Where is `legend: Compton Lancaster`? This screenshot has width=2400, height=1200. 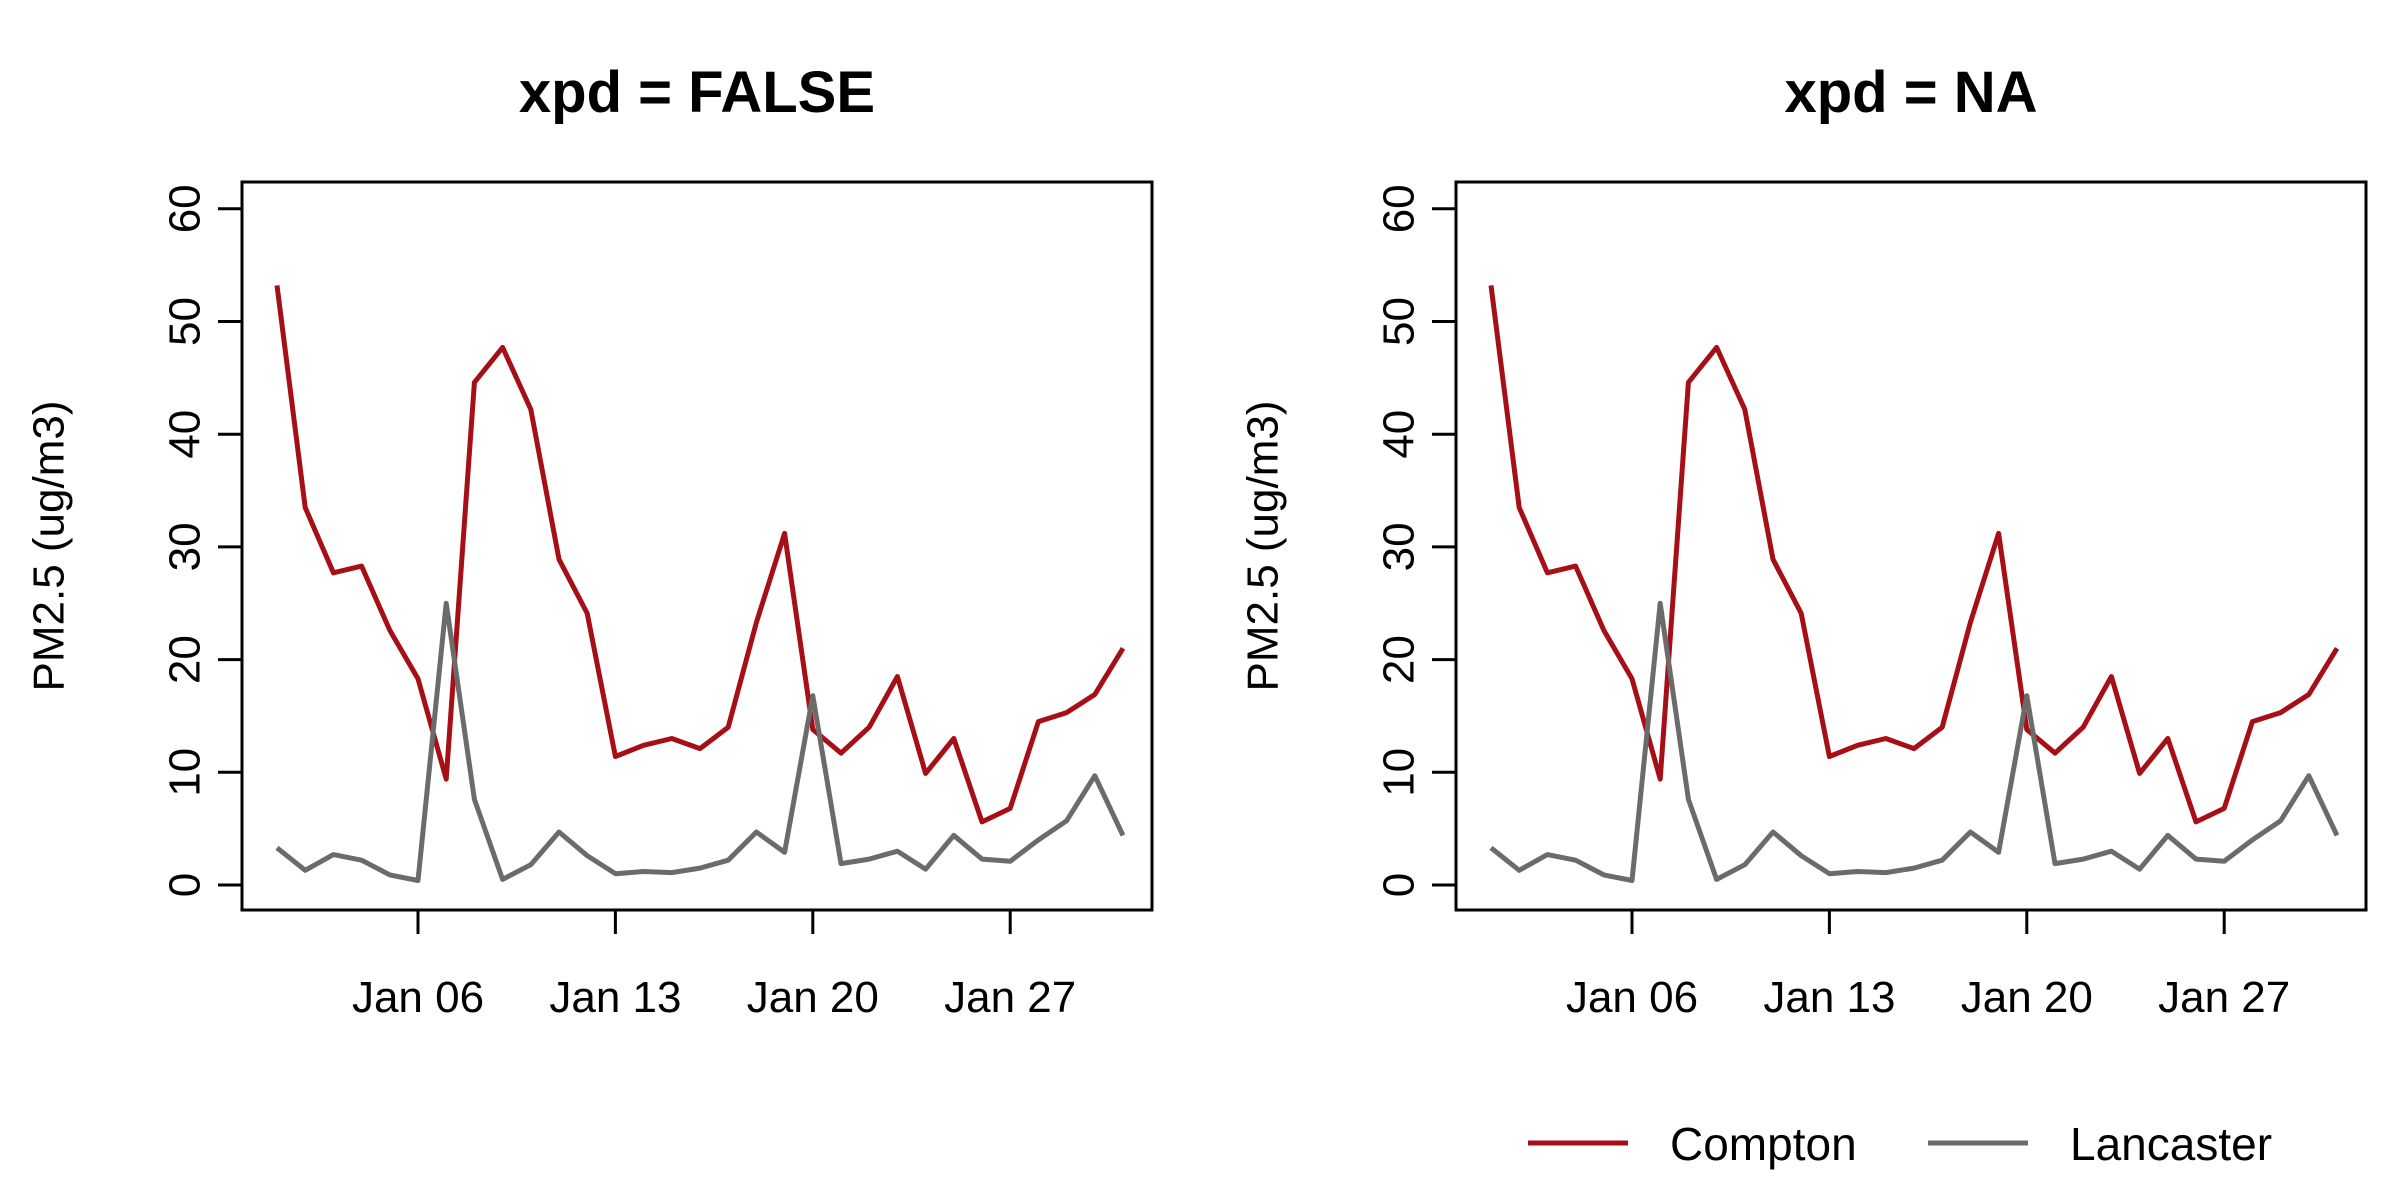 legend: Compton Lancaster is located at coordinates (1900, 1144).